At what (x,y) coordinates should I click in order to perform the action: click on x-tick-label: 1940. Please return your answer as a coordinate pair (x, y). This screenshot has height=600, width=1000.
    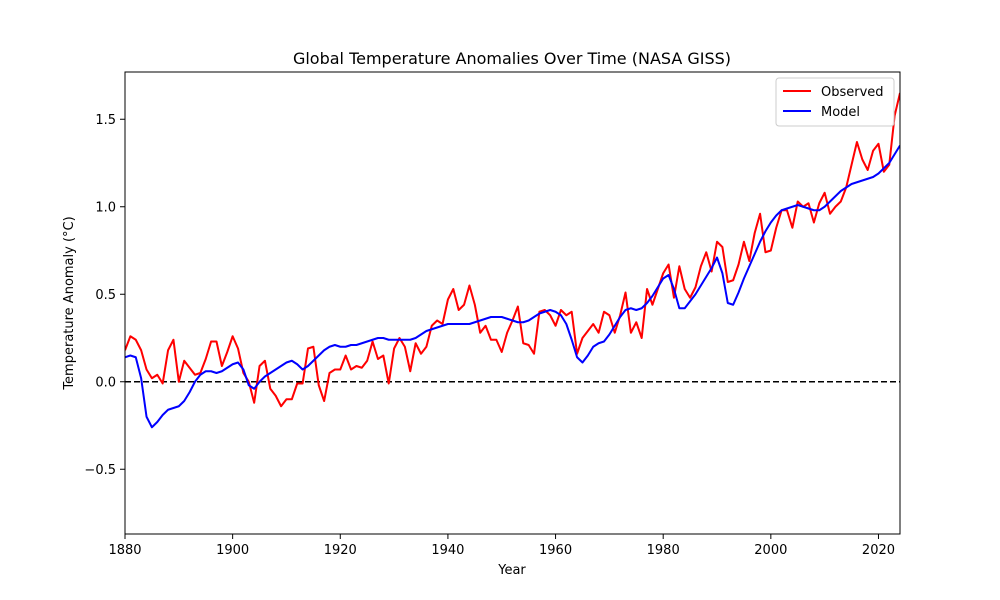
    Looking at the image, I should click on (447, 550).